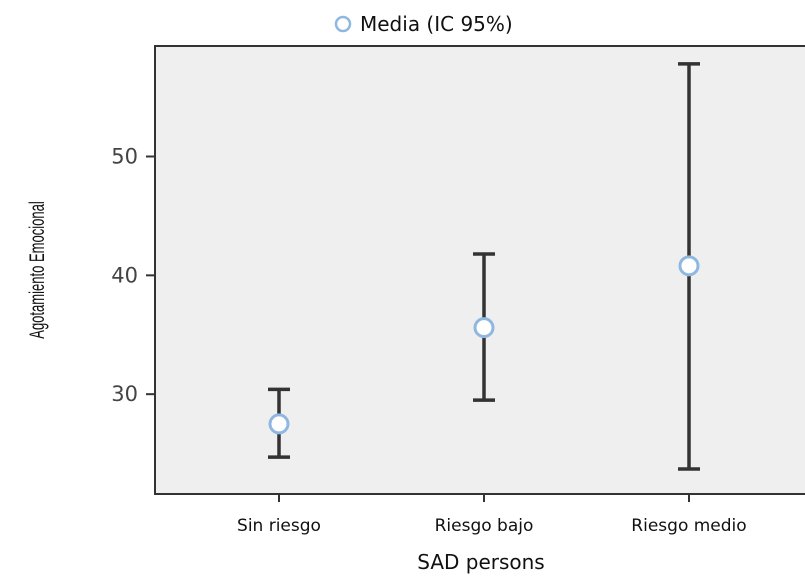  Describe the element at coordinates (480, 562) in the screenshot. I see `x-axis-title: SAD persons` at that location.